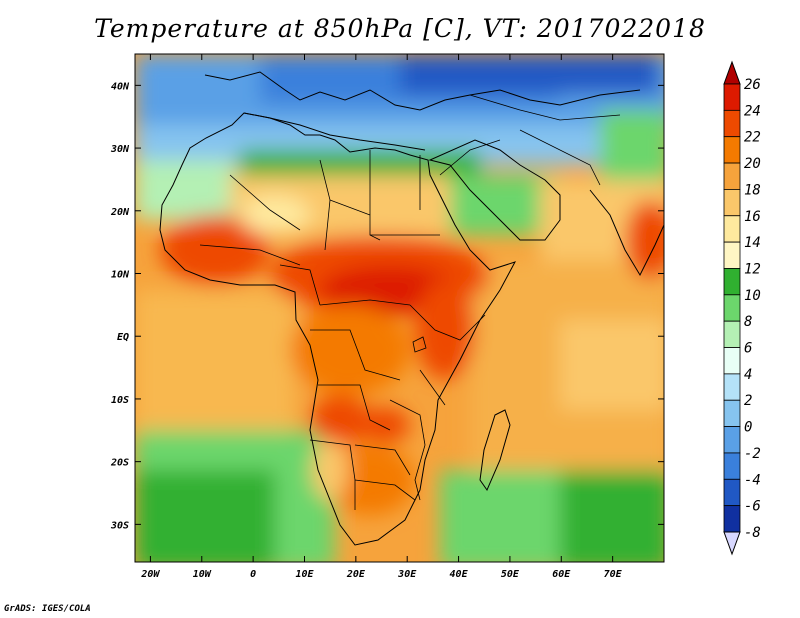 This screenshot has width=800, height=618. What do you see at coordinates (407, 422) in the screenshot?
I see `border-zambia` at bounding box center [407, 422].